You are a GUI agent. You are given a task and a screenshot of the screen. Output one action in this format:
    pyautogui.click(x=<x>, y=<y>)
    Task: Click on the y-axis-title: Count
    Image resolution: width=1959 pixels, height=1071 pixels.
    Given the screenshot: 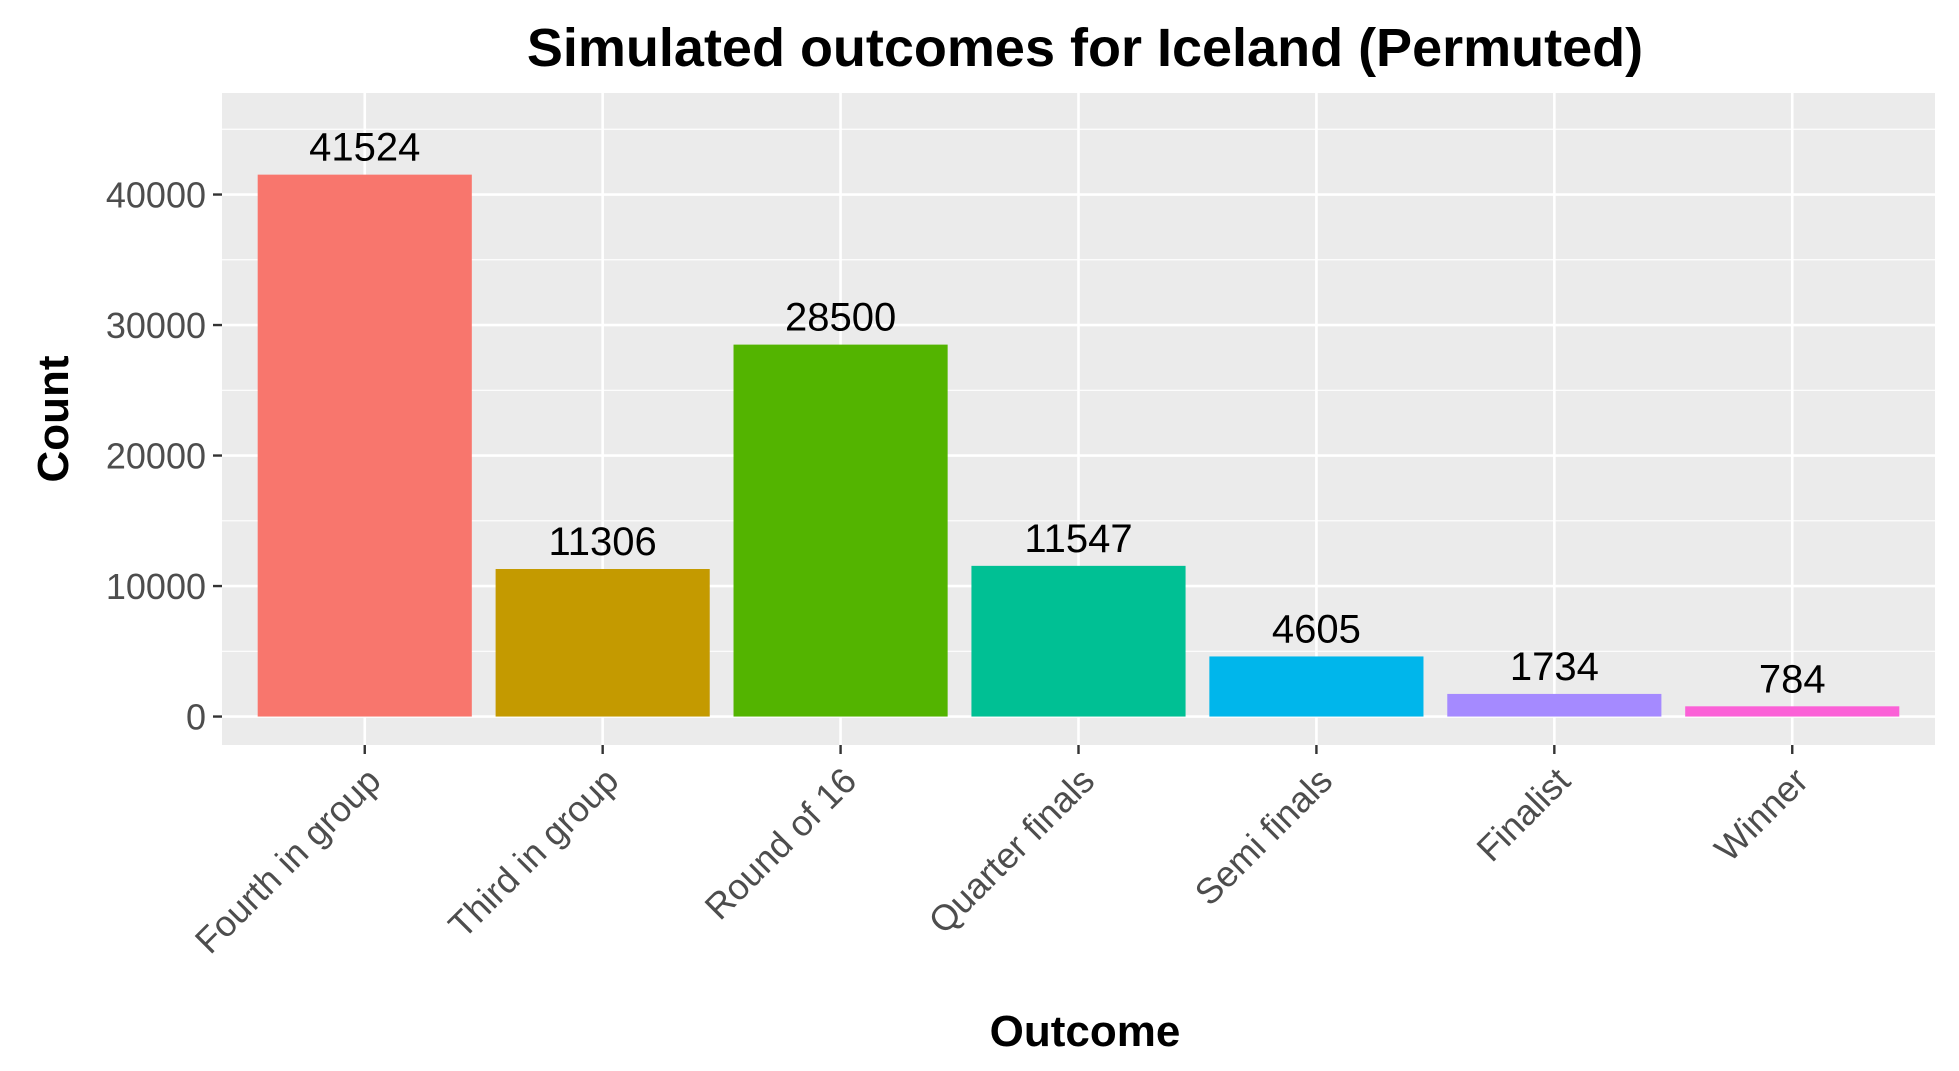 What is the action you would take?
    pyautogui.click(x=53, y=418)
    